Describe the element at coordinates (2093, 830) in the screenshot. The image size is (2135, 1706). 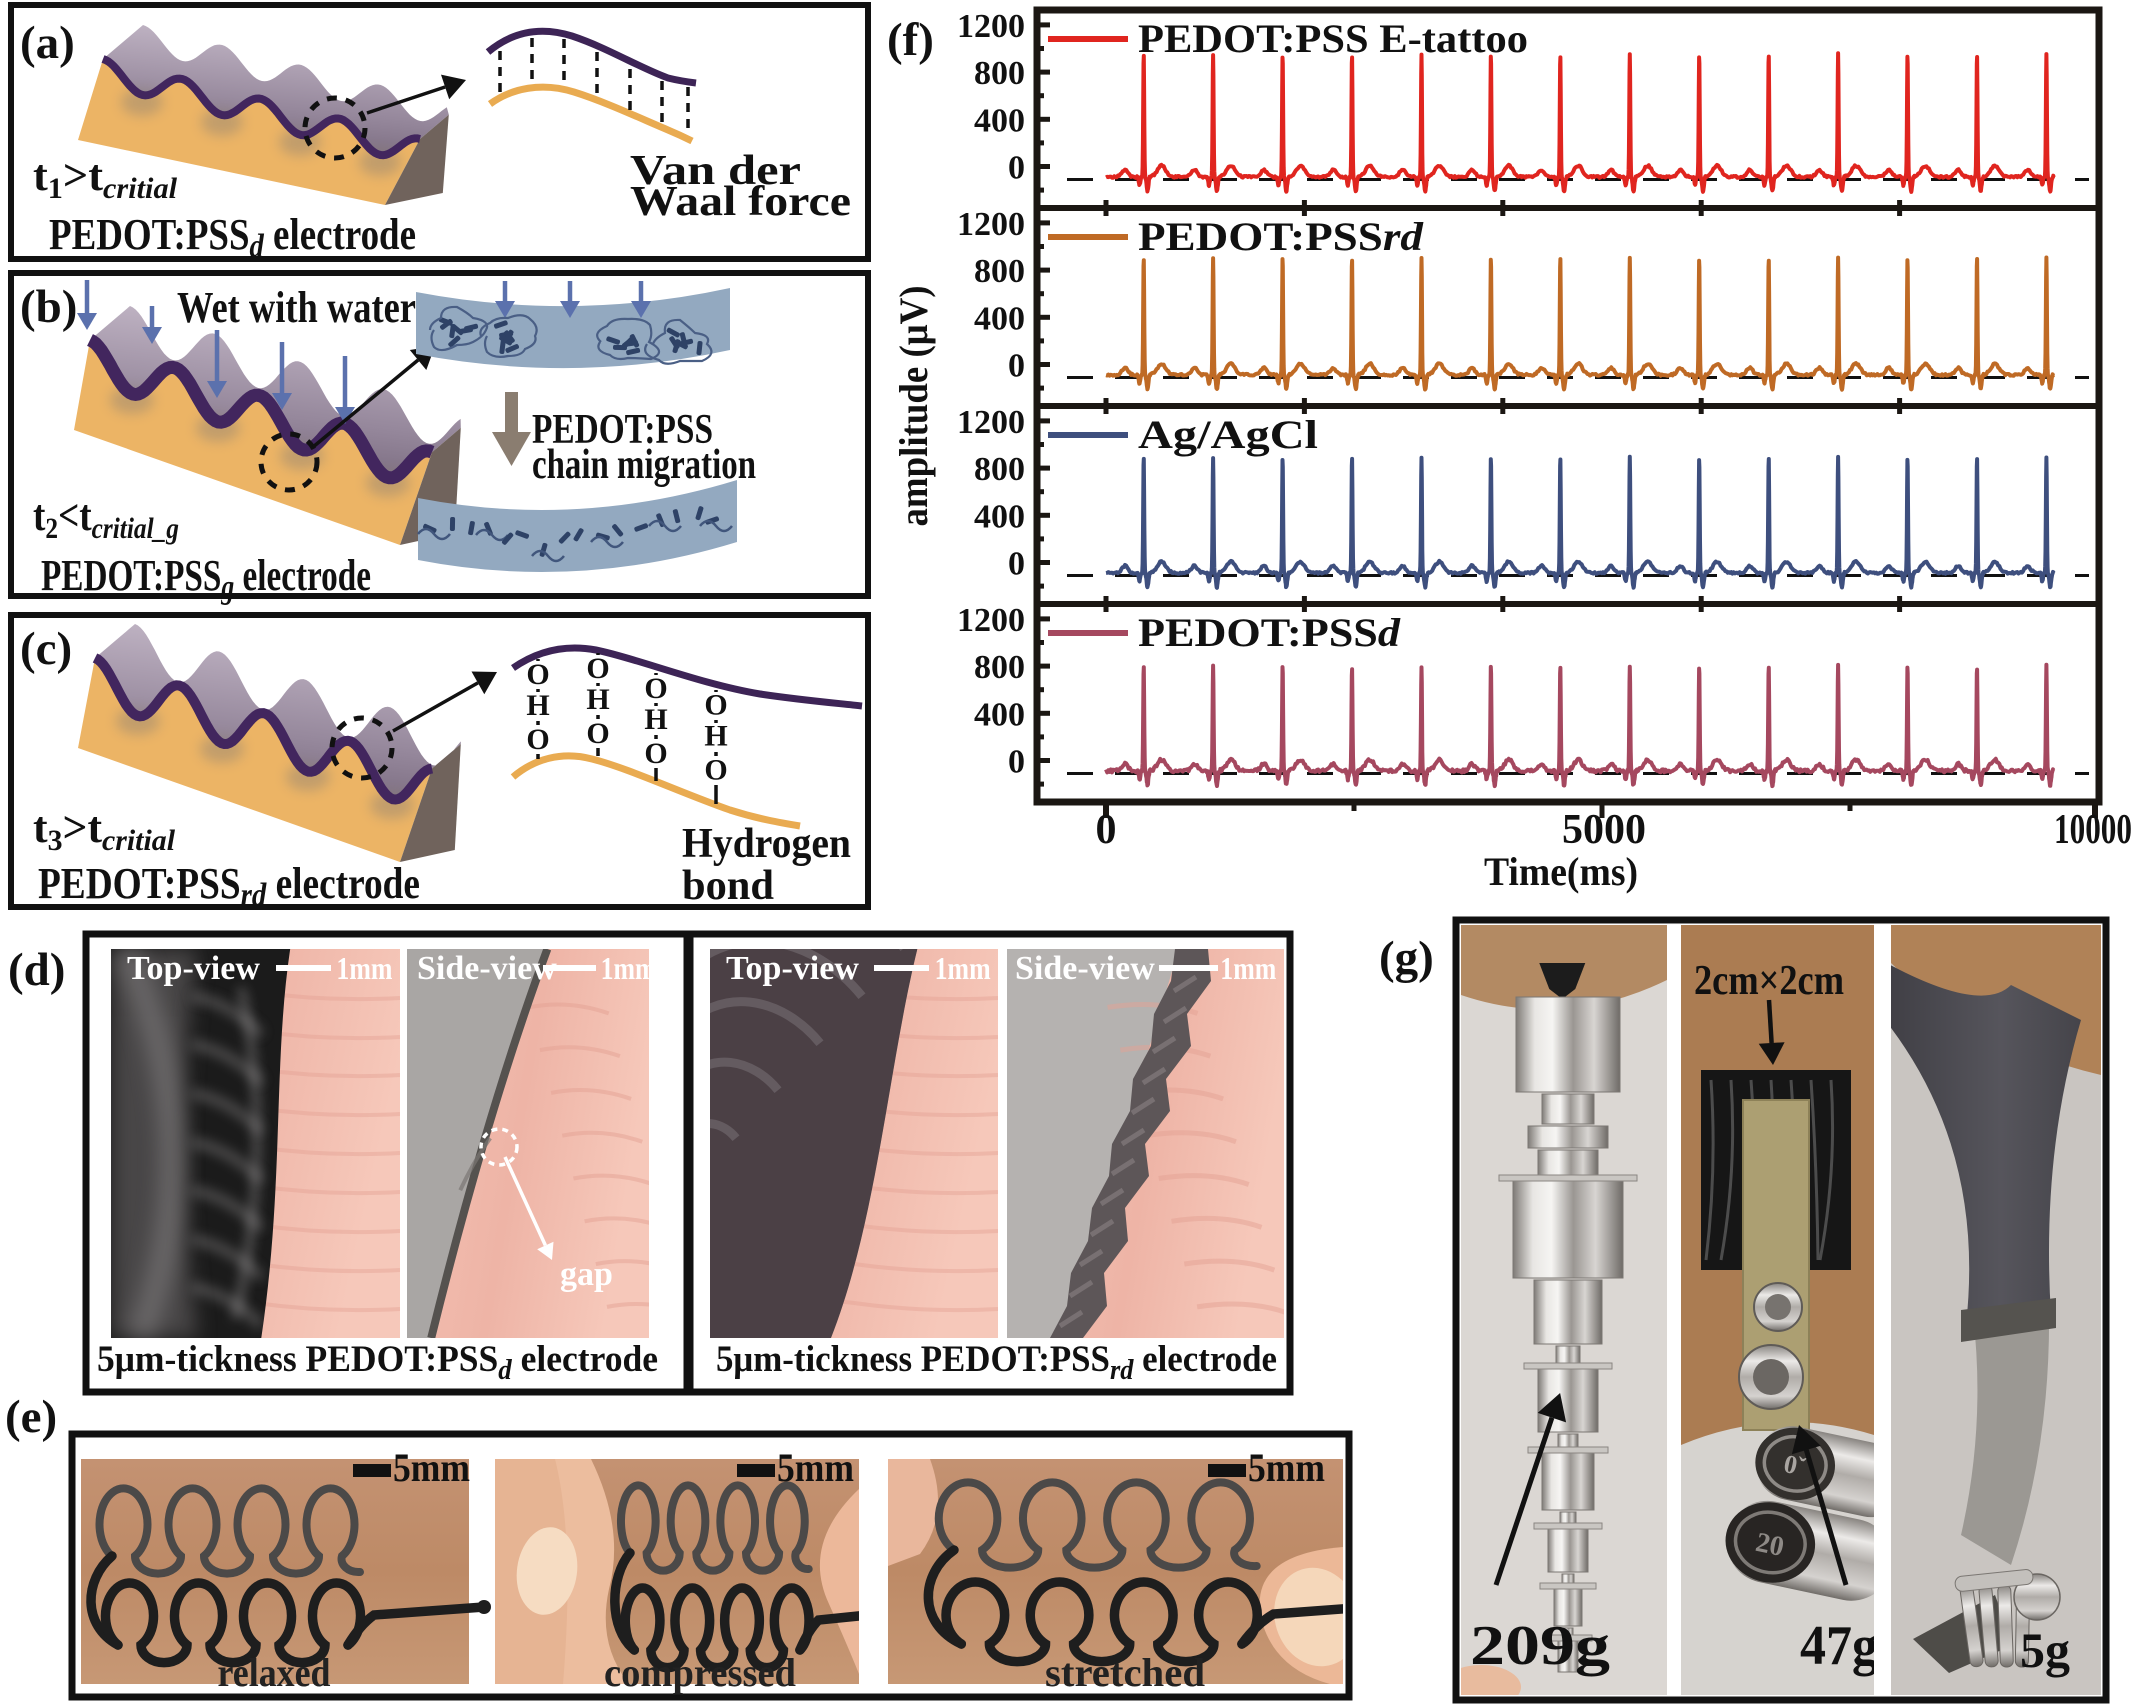
I see `svg-text: 10000` at that location.